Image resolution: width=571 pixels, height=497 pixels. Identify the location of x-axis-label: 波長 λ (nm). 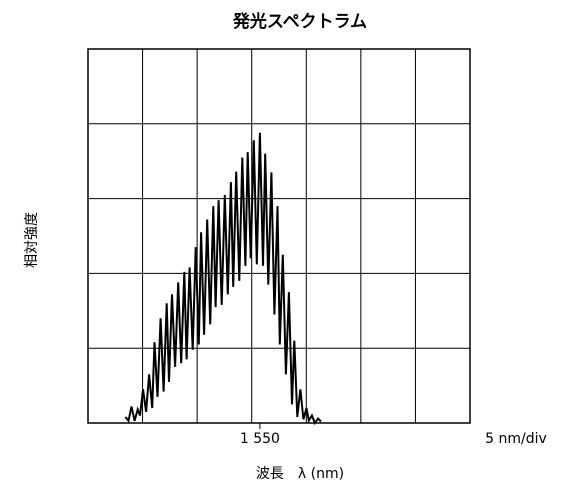
(300, 474).